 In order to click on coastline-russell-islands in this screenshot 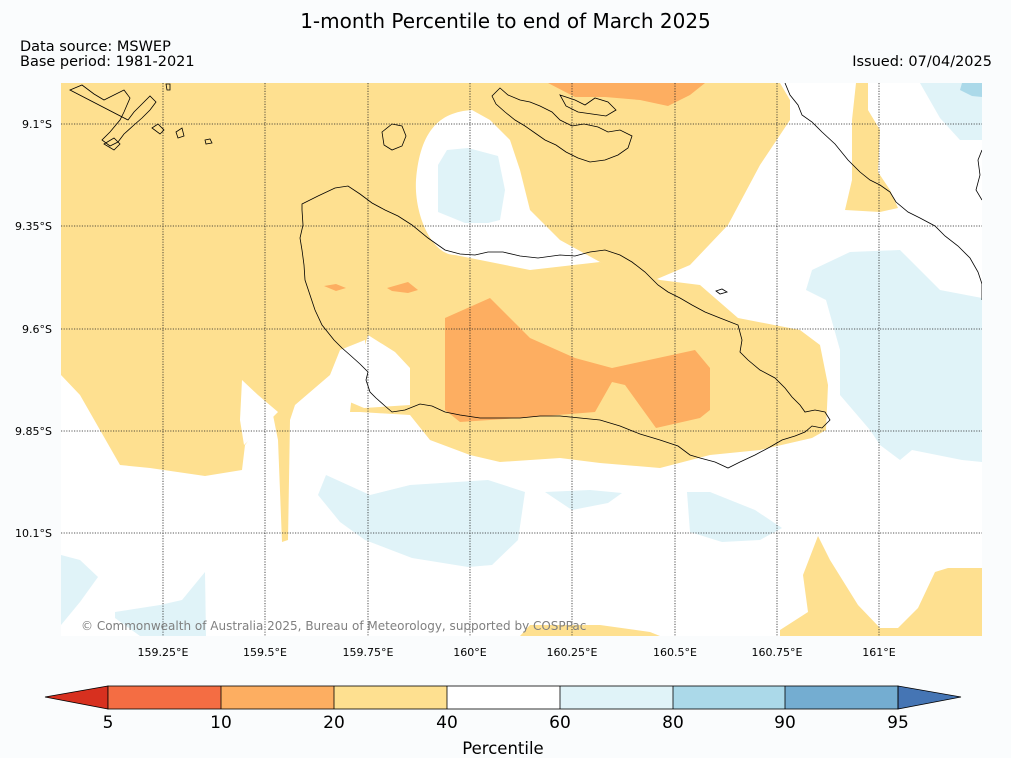, I will do `click(113, 115)`.